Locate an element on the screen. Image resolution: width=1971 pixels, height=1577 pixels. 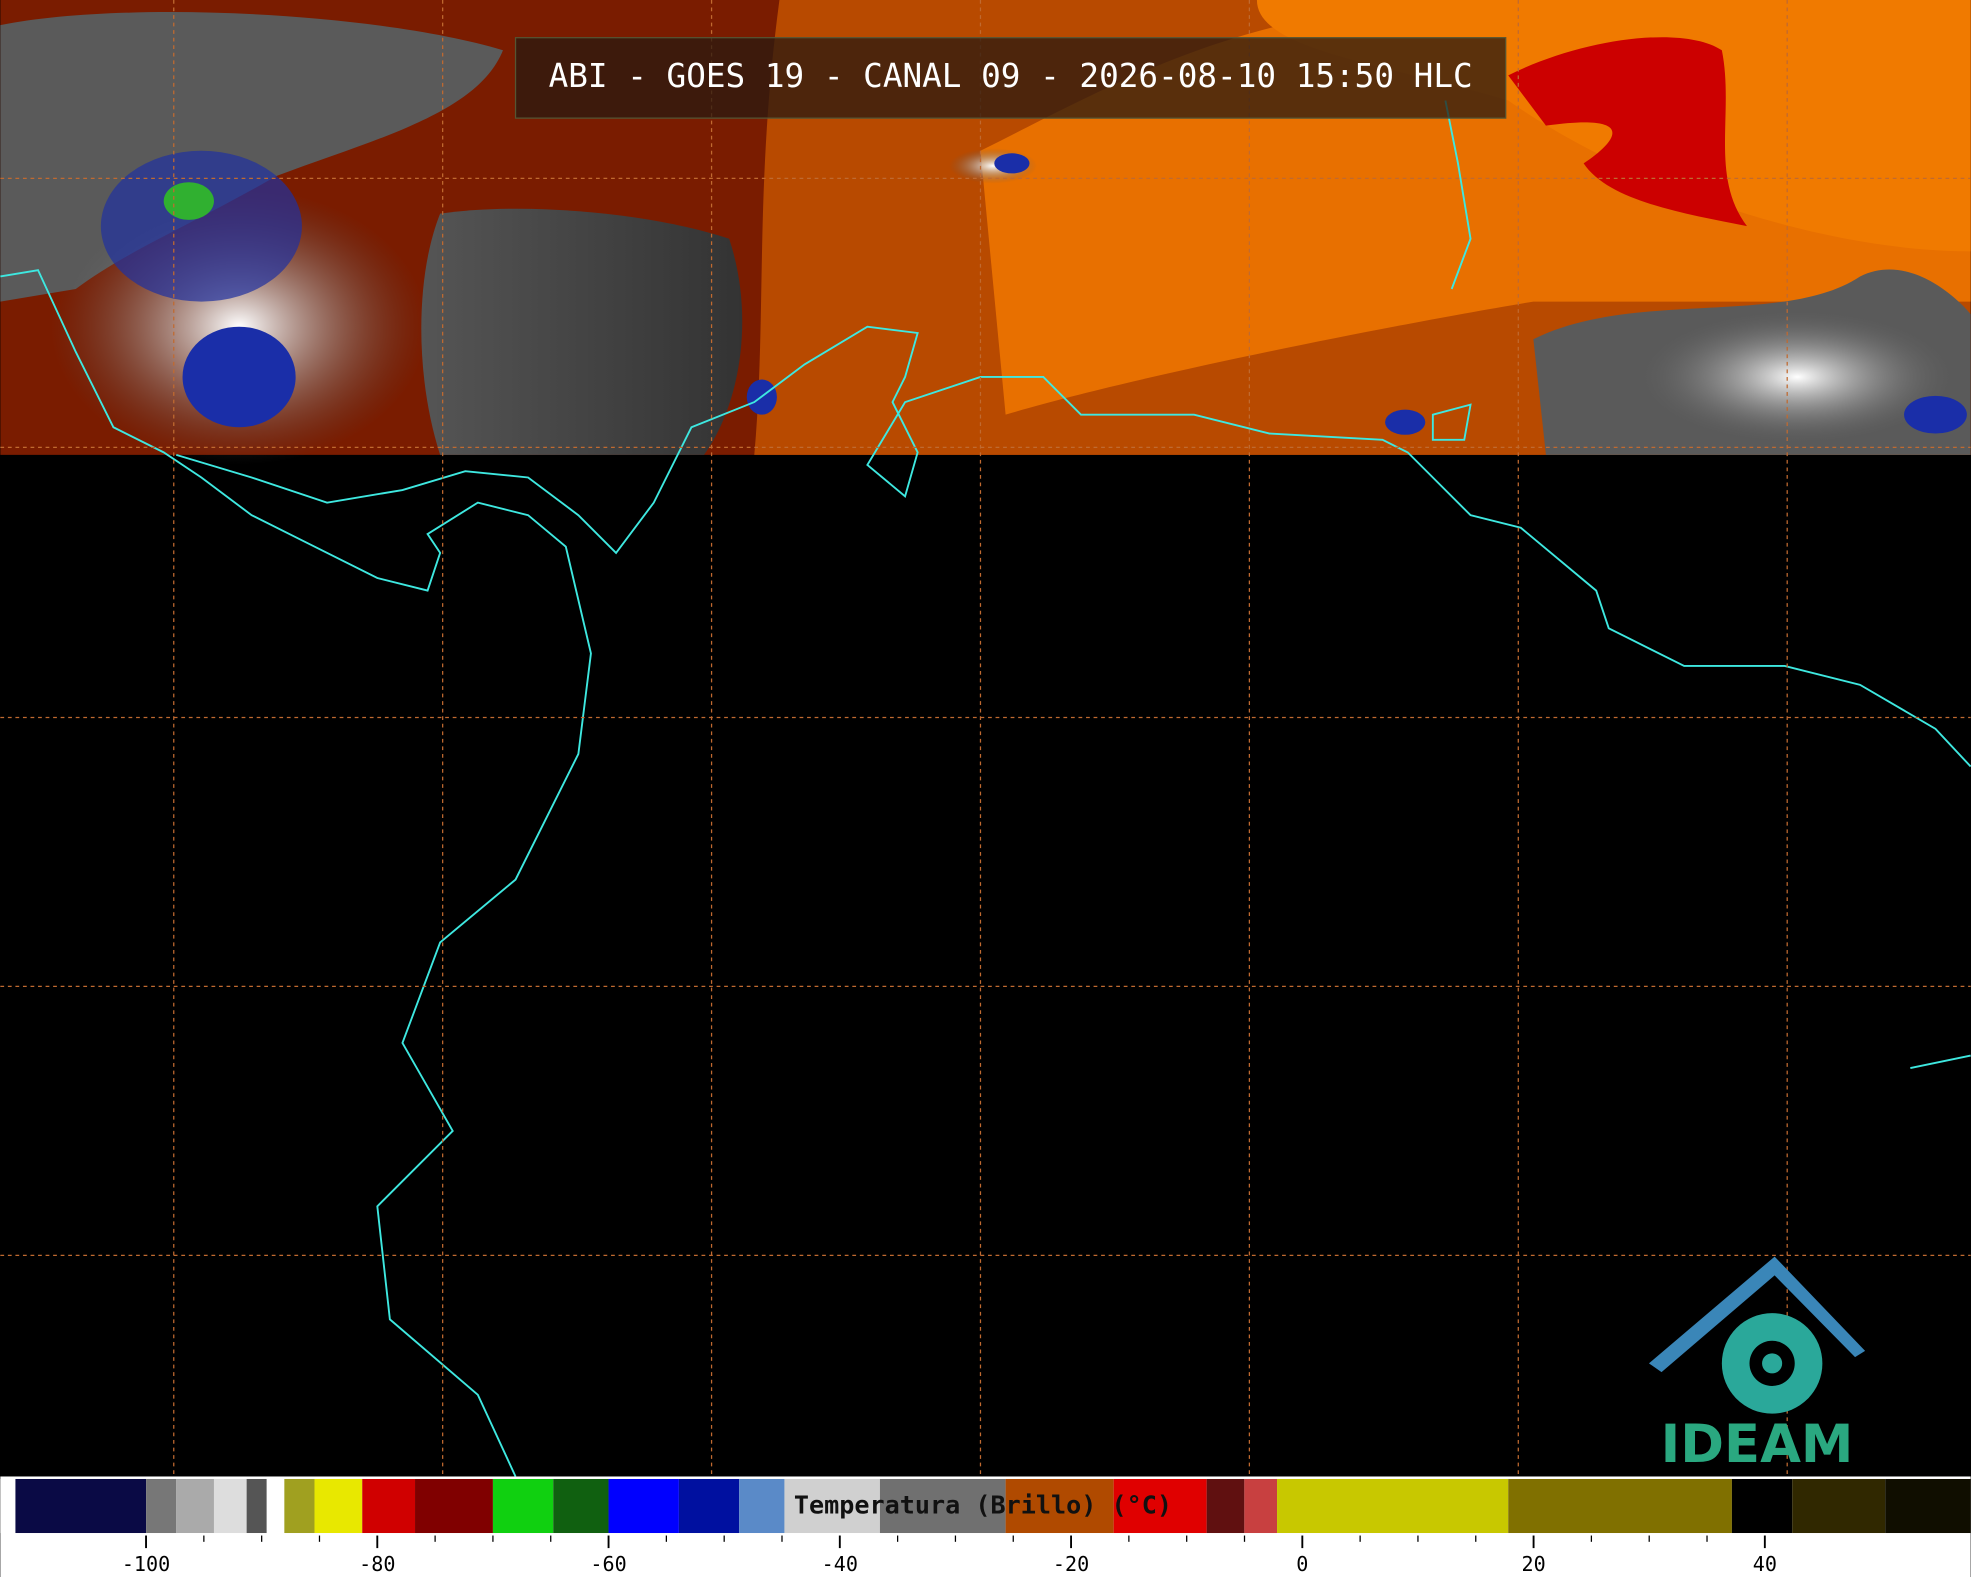
tick-label: 40 is located at coordinates (1765, 1564).